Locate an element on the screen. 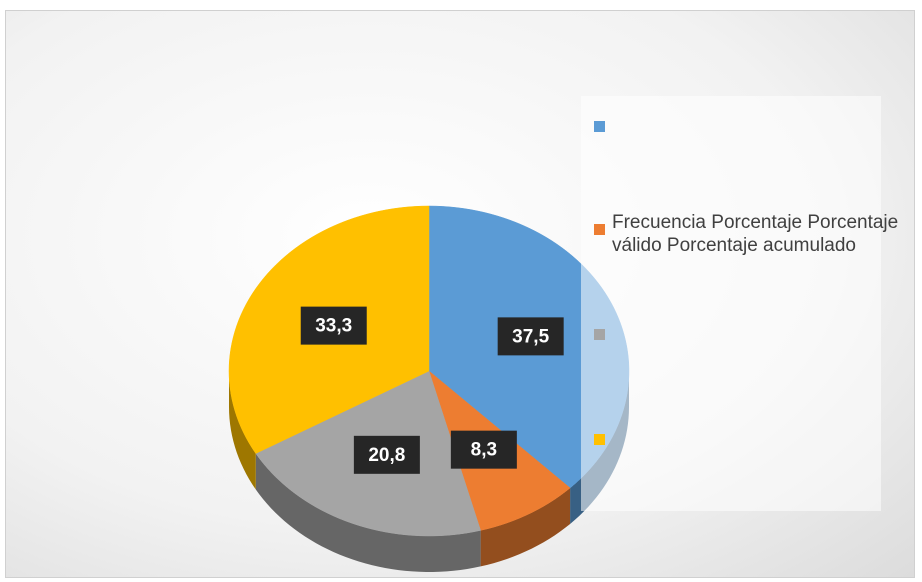 The height and width of the screenshot is (582, 922). data-label: 8,3 is located at coordinates (484, 450).